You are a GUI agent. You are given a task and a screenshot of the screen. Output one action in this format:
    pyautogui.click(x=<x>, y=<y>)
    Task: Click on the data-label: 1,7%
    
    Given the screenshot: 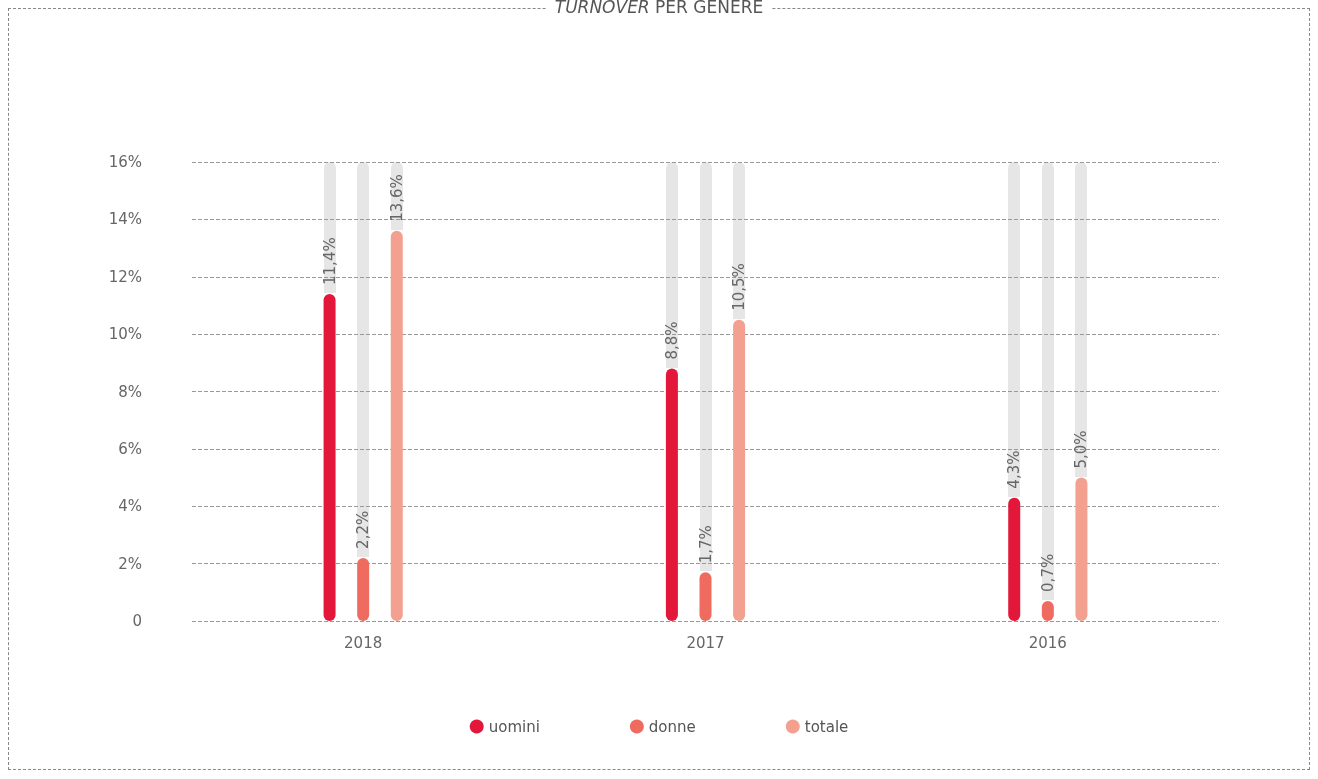 What is the action you would take?
    pyautogui.click(x=705, y=544)
    